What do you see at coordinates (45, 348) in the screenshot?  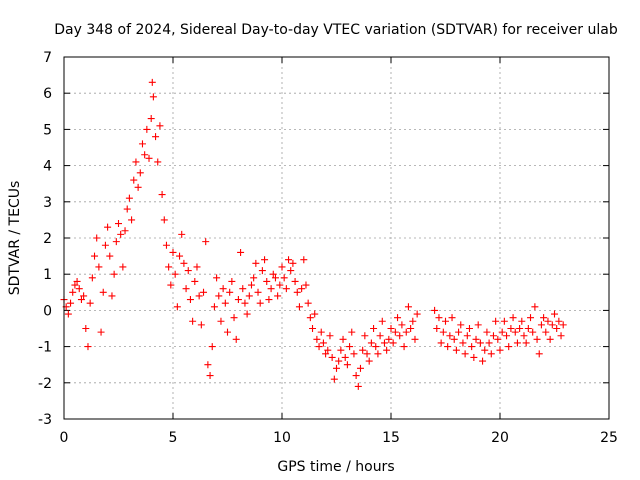 I see `y-tick-label: -1` at bounding box center [45, 348].